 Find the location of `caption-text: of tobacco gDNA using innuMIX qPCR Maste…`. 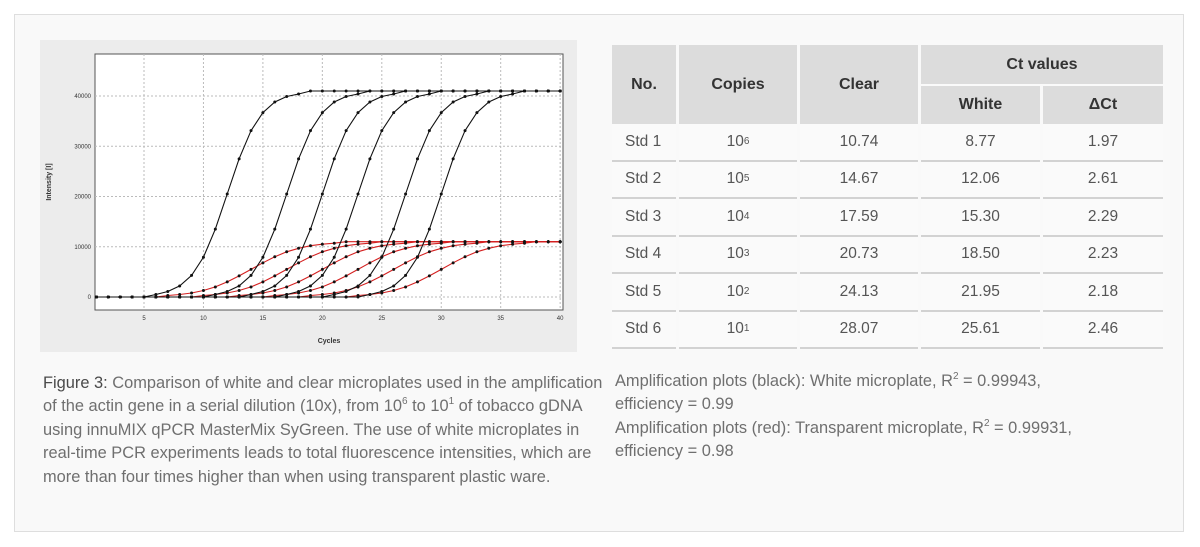

caption-text: of tobacco gDNA using innuMIX qPCR Maste… is located at coordinates (317, 441).